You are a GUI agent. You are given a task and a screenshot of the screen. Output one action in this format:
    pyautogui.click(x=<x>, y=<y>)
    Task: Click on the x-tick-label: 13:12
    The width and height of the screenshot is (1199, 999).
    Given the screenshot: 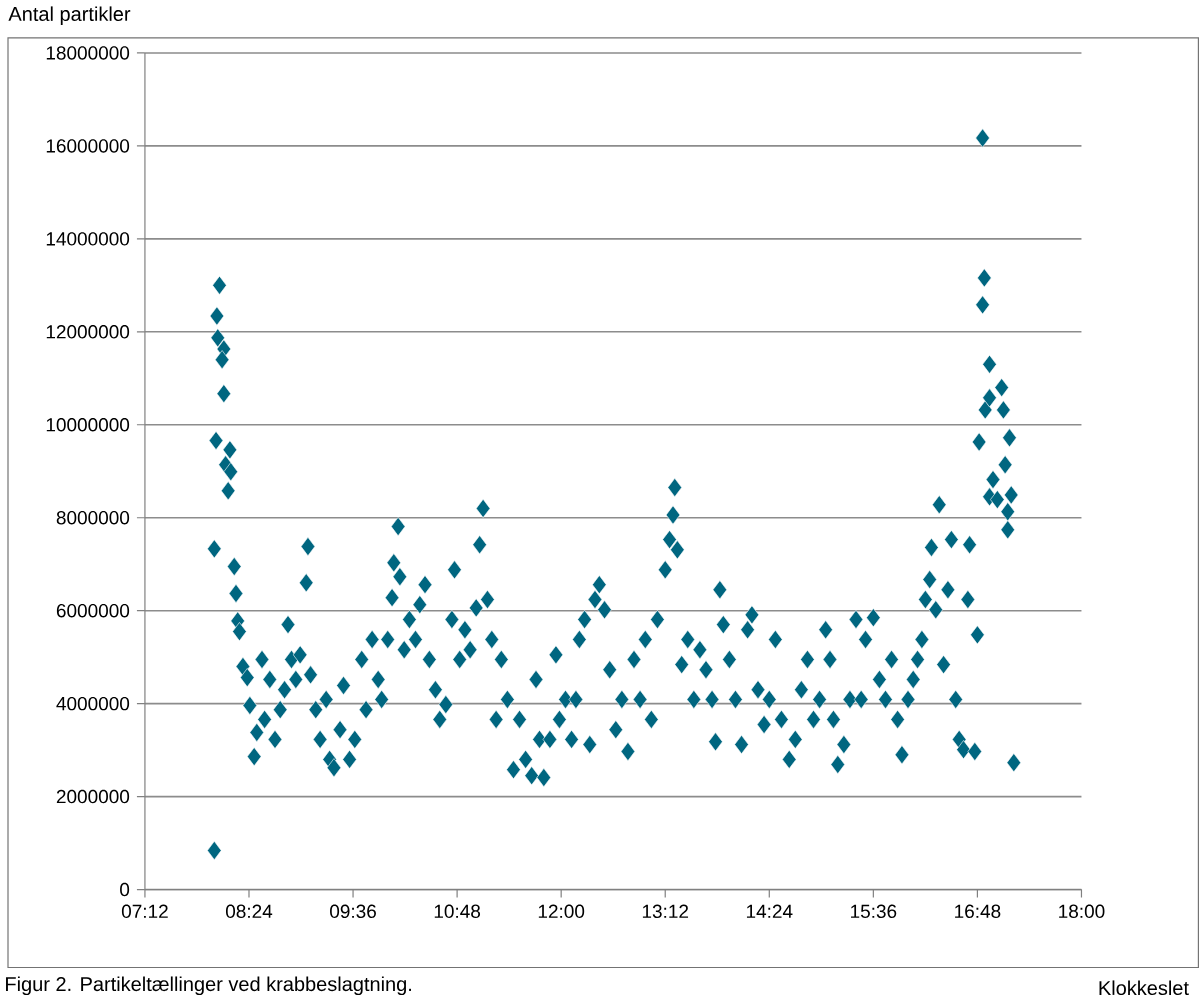 What is the action you would take?
    pyautogui.click(x=665, y=911)
    